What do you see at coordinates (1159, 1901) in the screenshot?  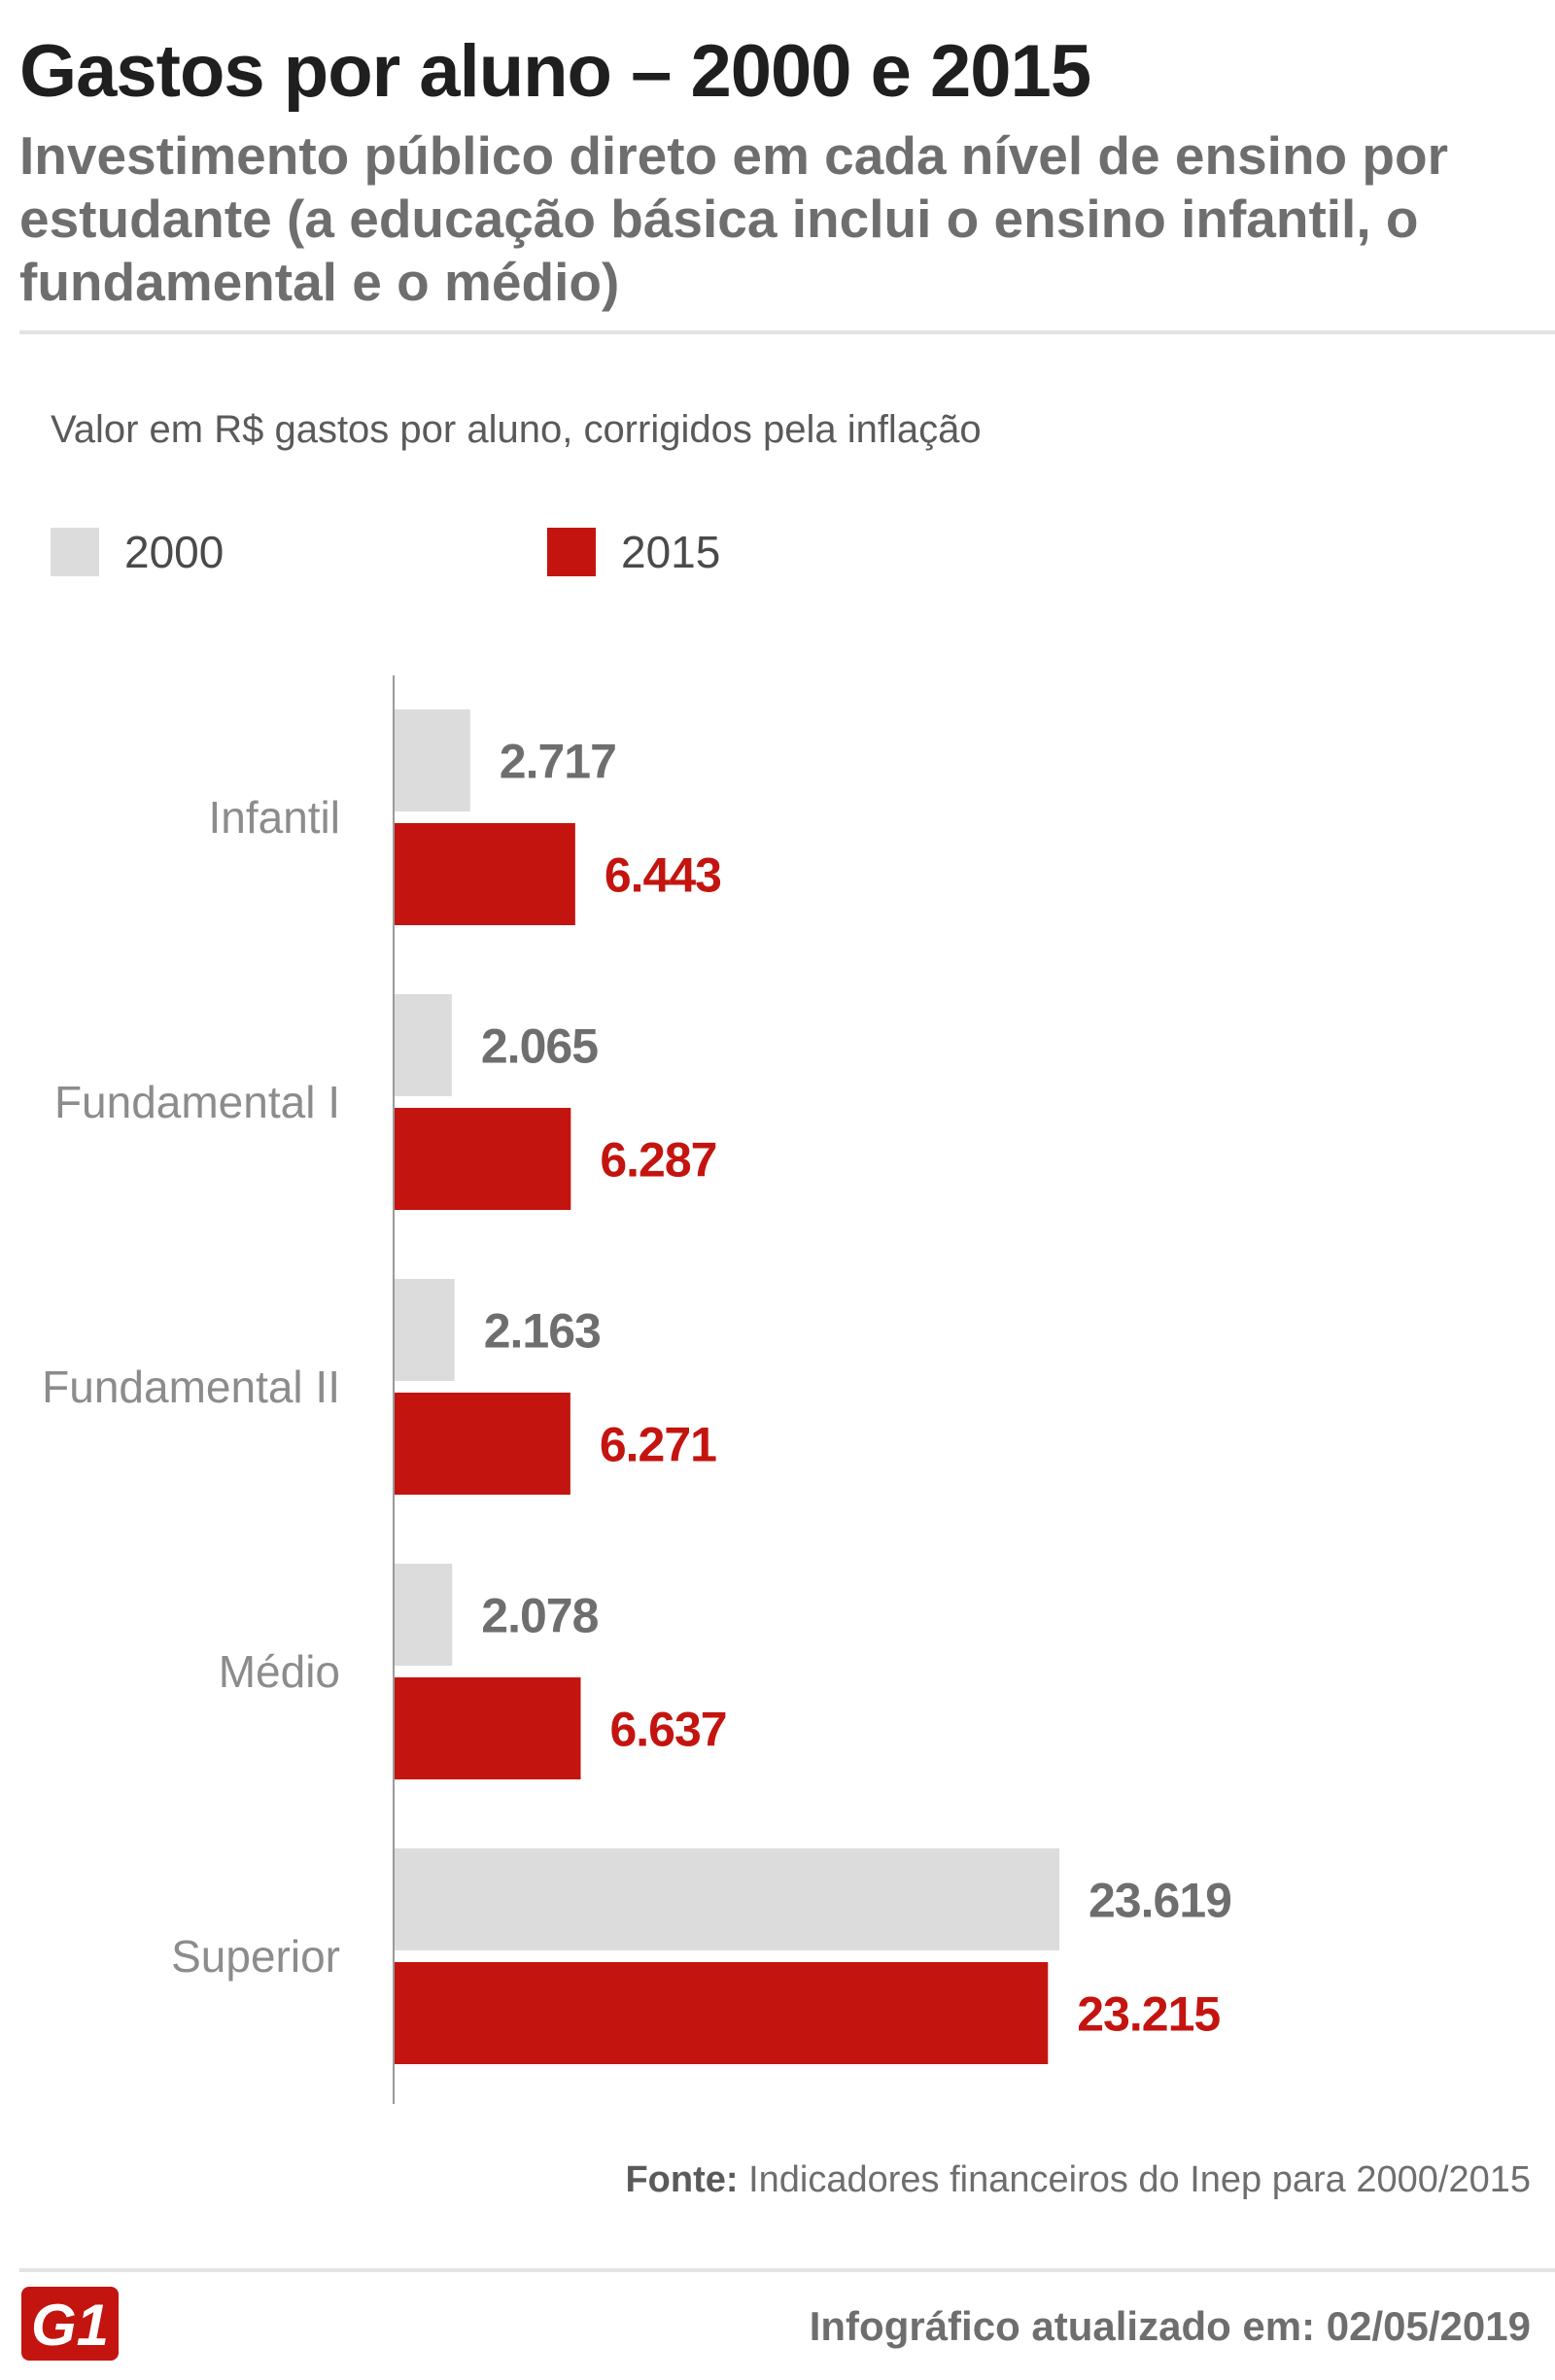 I see `value-label-superior-2000: 23.619` at bounding box center [1159, 1901].